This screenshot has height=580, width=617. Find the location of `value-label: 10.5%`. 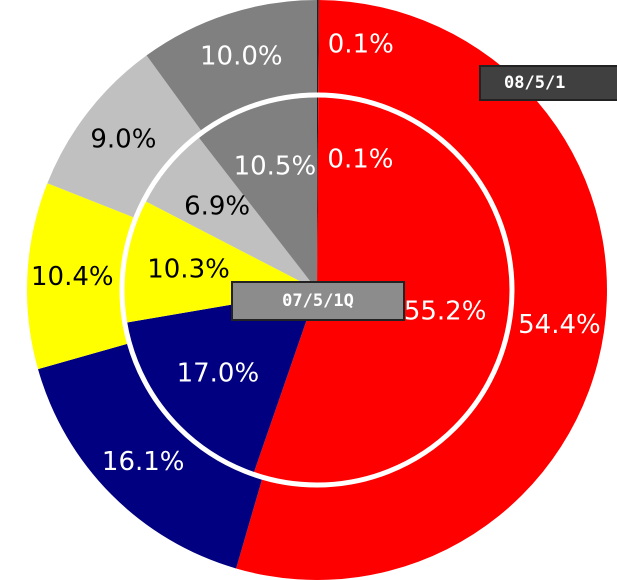

value-label: 10.5% is located at coordinates (275, 167).